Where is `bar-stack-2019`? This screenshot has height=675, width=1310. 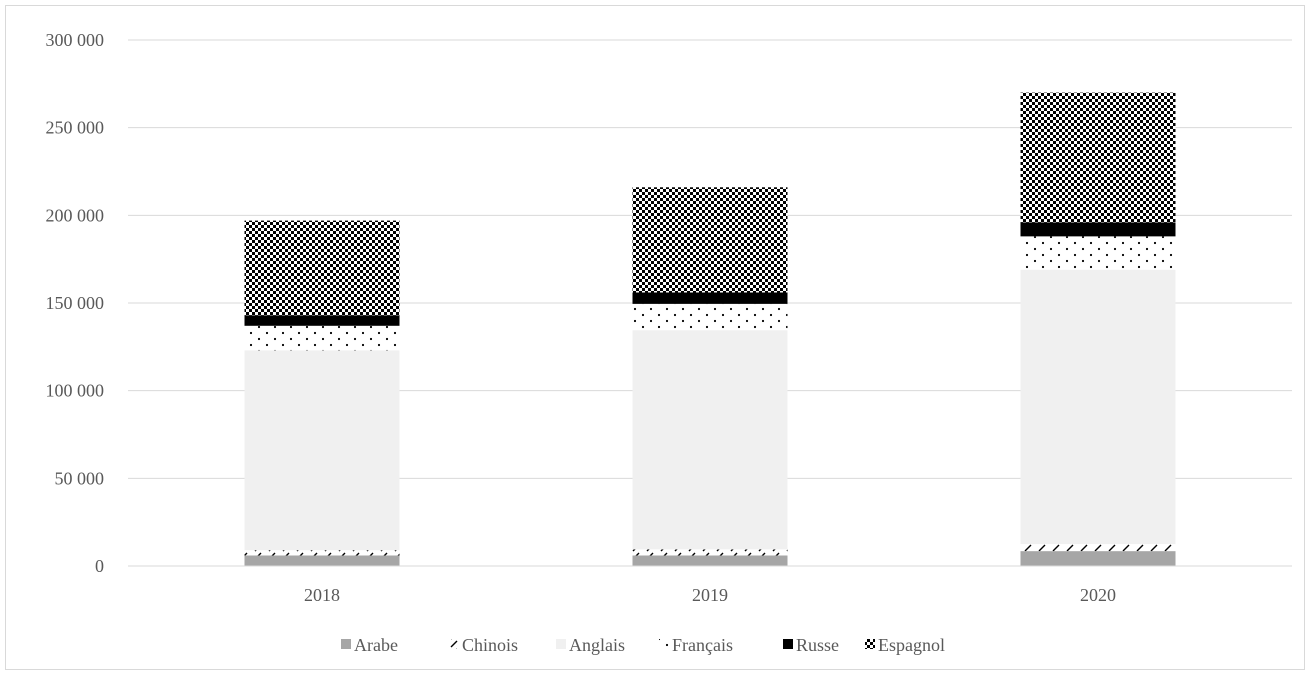
bar-stack-2019 is located at coordinates (710, 376).